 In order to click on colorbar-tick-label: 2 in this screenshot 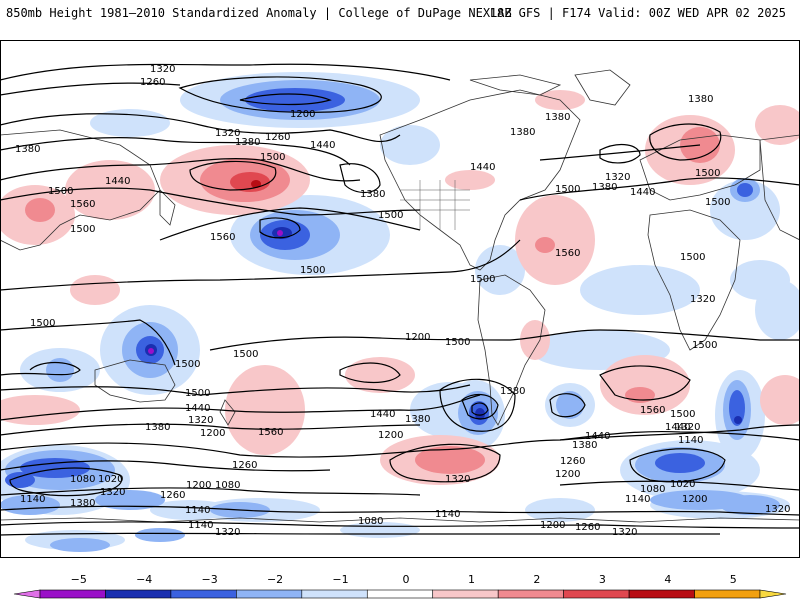, I will do `click(536, 579)`.